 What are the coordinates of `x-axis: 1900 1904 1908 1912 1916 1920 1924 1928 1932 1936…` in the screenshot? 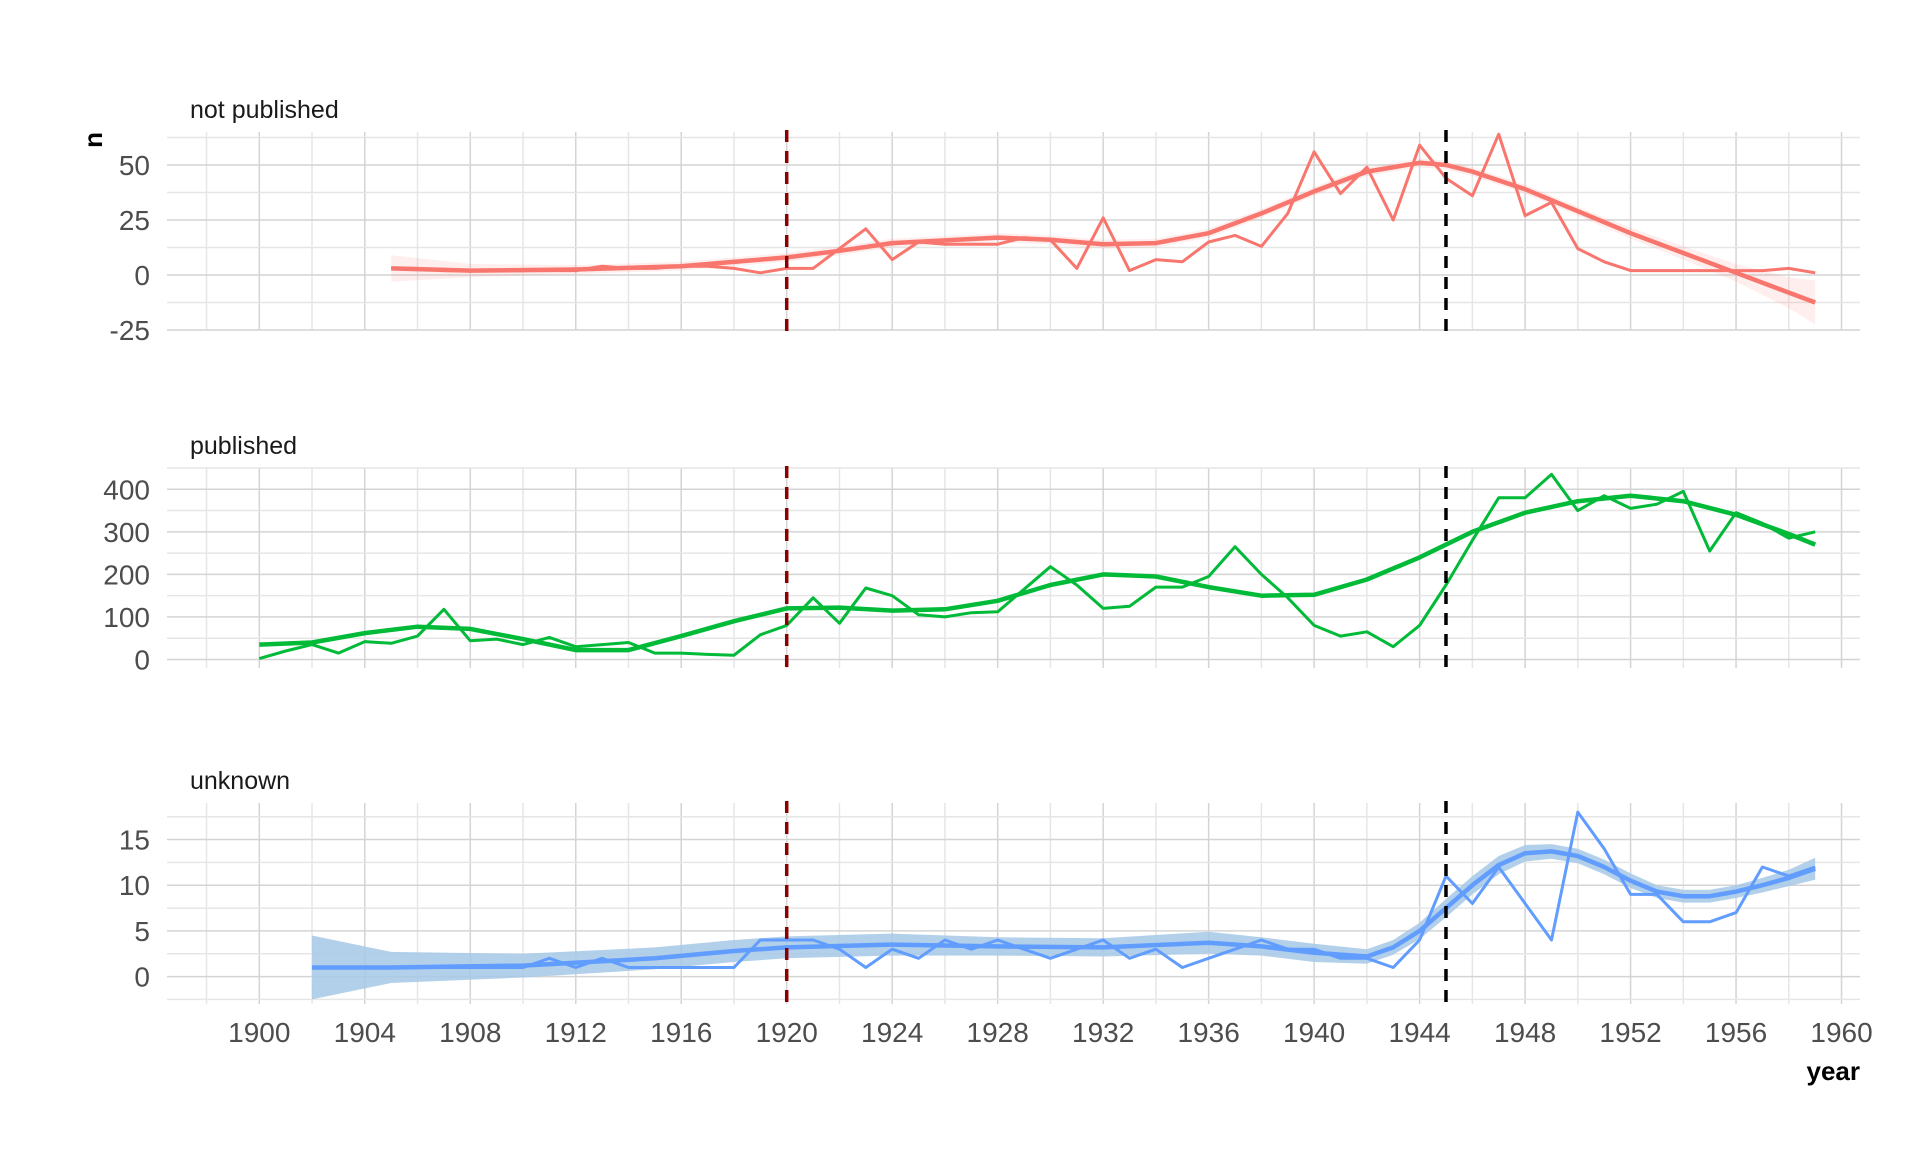 It's located at (1050, 1032).